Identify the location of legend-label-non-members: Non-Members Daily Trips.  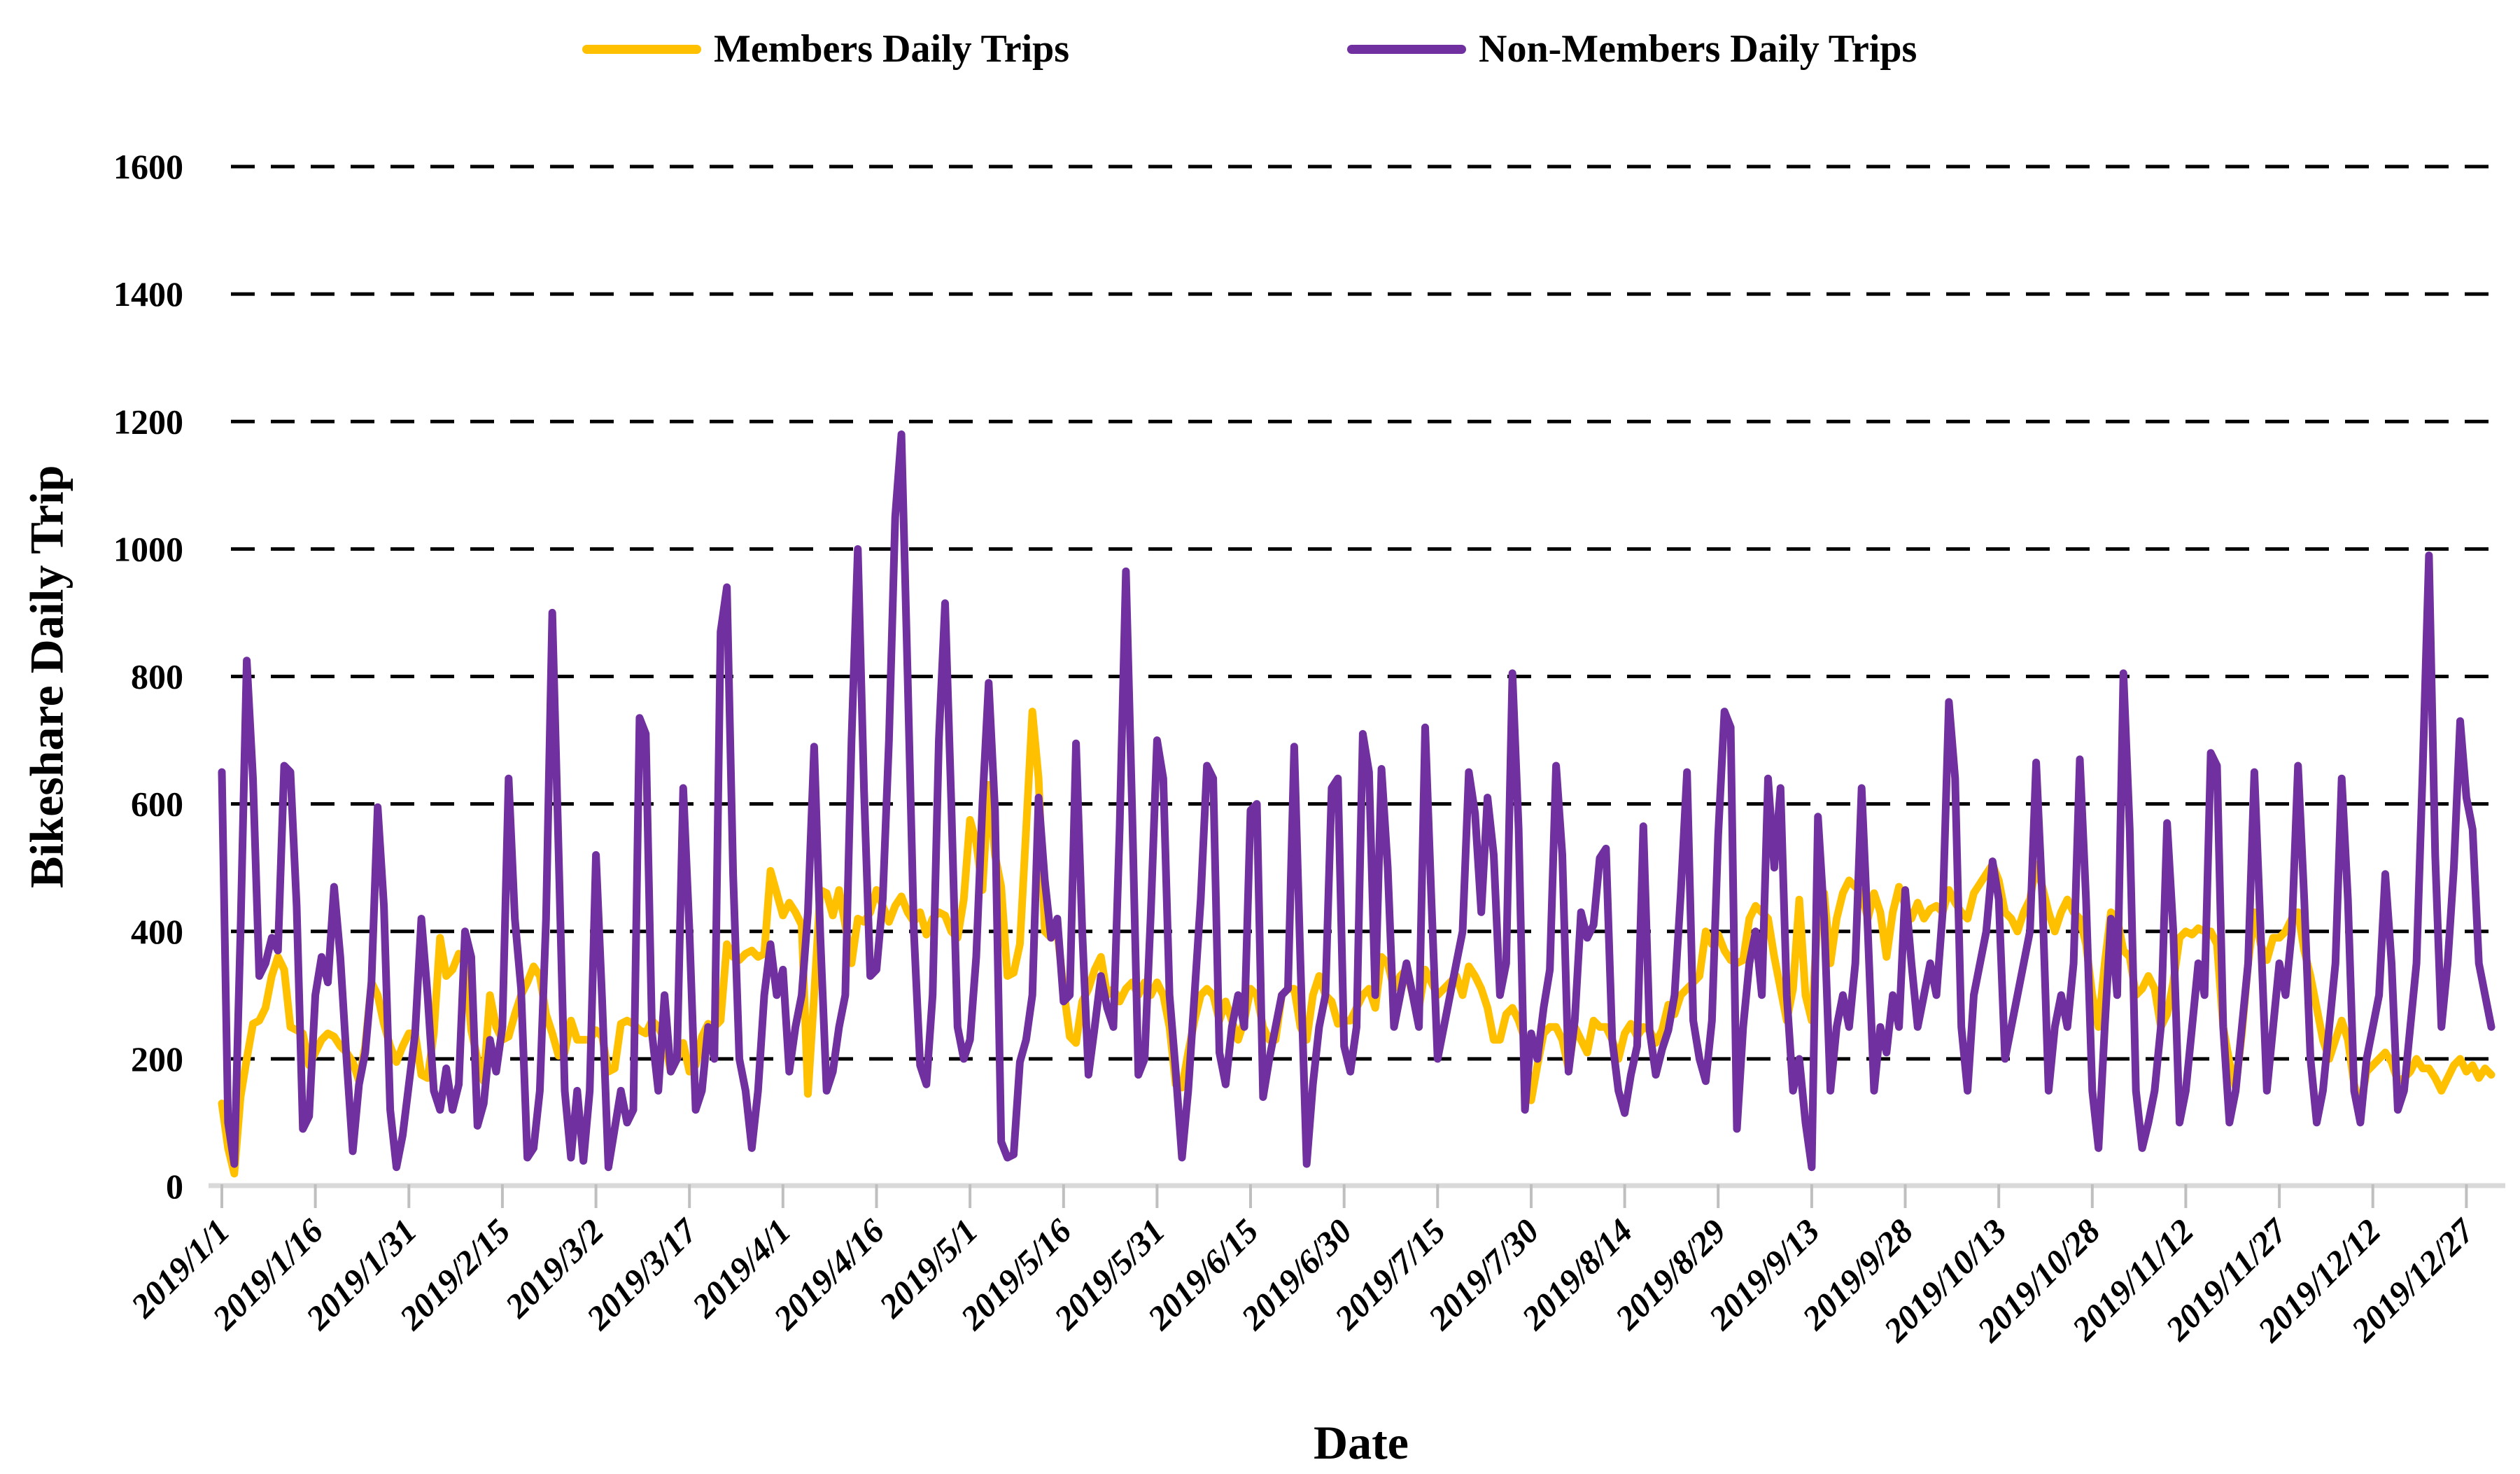
(1698, 49).